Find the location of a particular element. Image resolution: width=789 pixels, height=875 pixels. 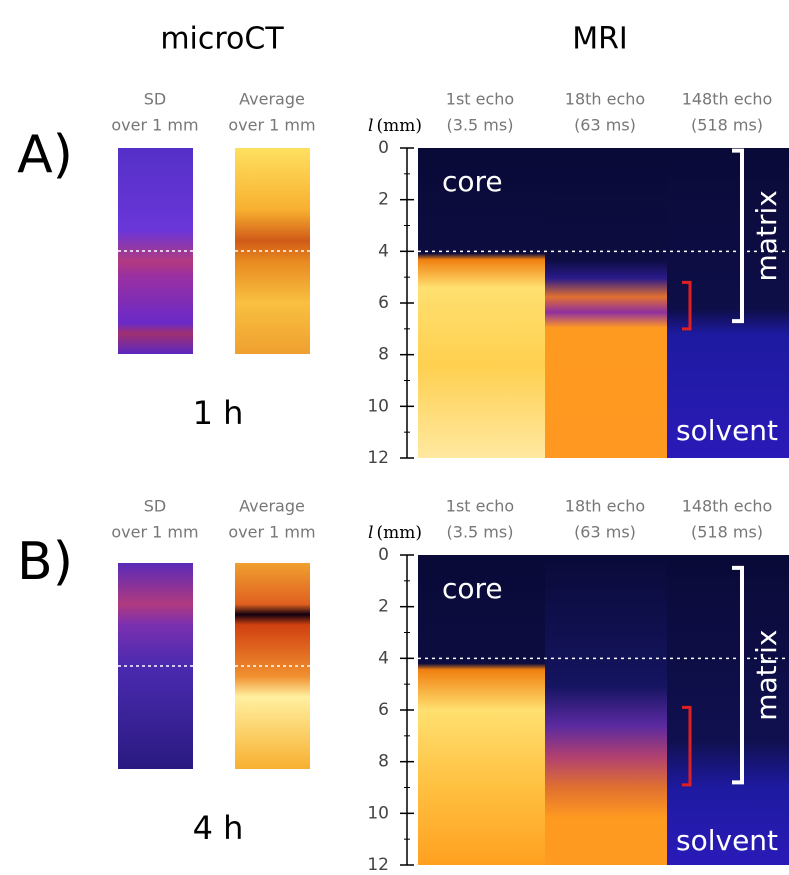

panel-label: B) is located at coordinates (45, 562).